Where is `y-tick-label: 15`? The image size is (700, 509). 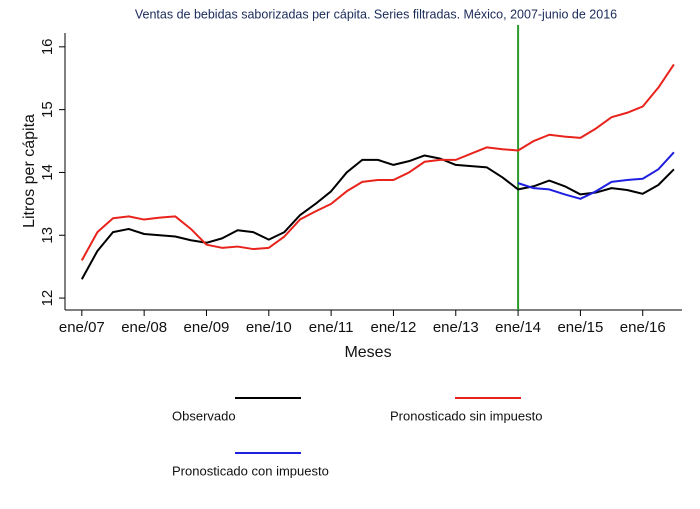 y-tick-label: 15 is located at coordinates (47, 109).